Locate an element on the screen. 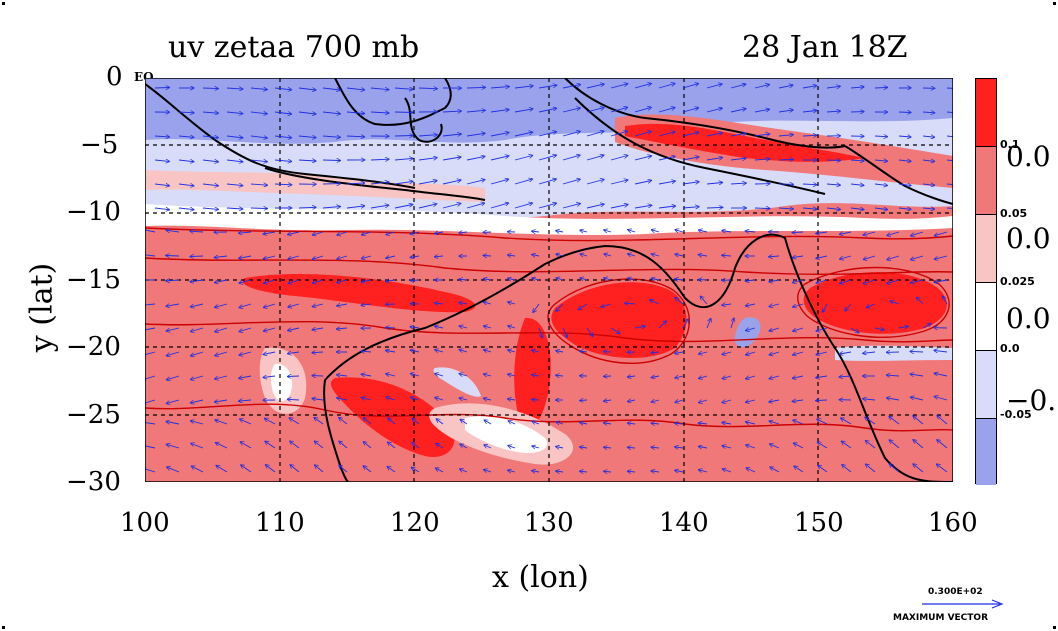 This screenshot has width=1058, height=631. colorbar is located at coordinates (986, 281).